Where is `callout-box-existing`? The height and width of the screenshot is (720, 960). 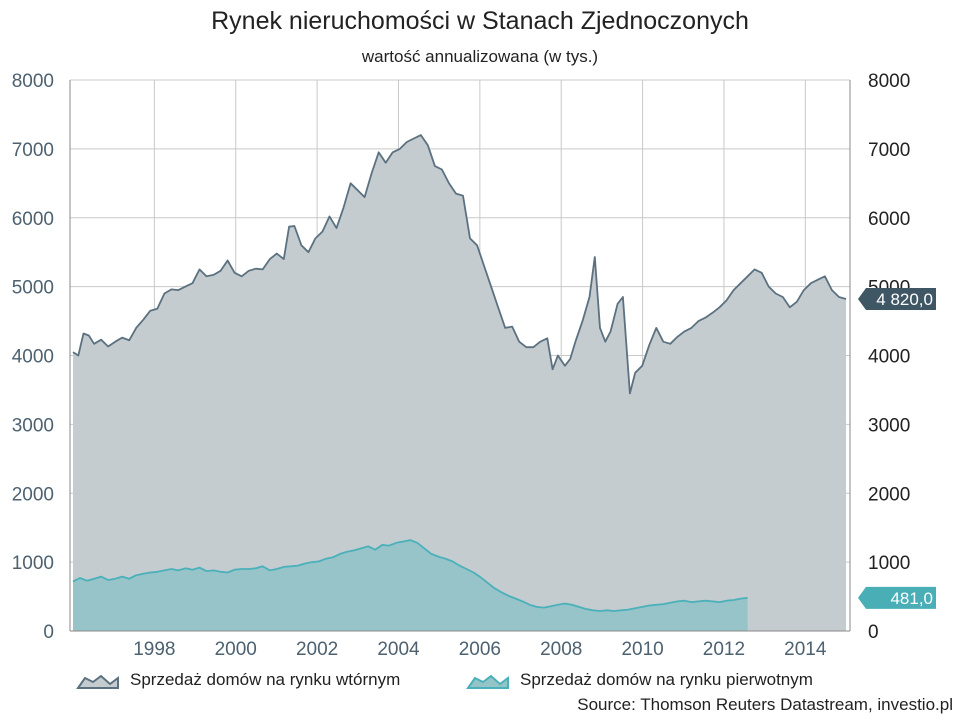
callout-box-existing is located at coordinates (897, 299).